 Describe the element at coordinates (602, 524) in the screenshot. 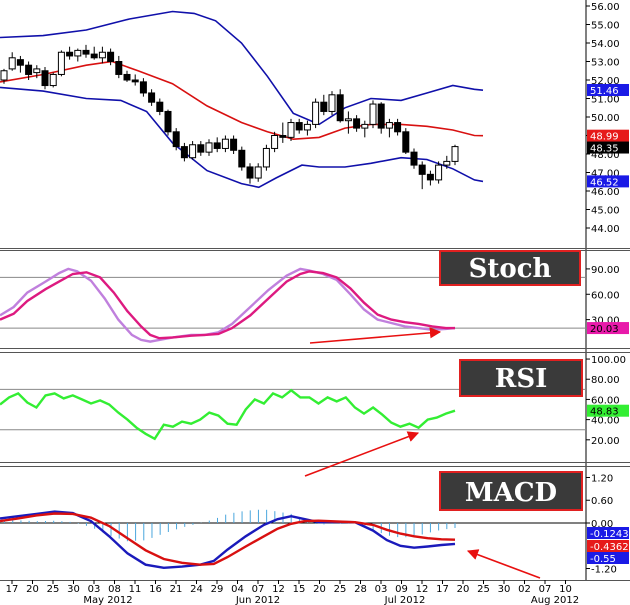

I see `macd-tick-label: 0.00` at that location.